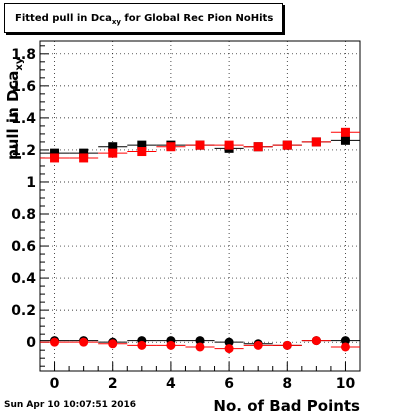  Describe the element at coordinates (229, 384) in the screenshot. I see `x-tick-label: 6` at that location.